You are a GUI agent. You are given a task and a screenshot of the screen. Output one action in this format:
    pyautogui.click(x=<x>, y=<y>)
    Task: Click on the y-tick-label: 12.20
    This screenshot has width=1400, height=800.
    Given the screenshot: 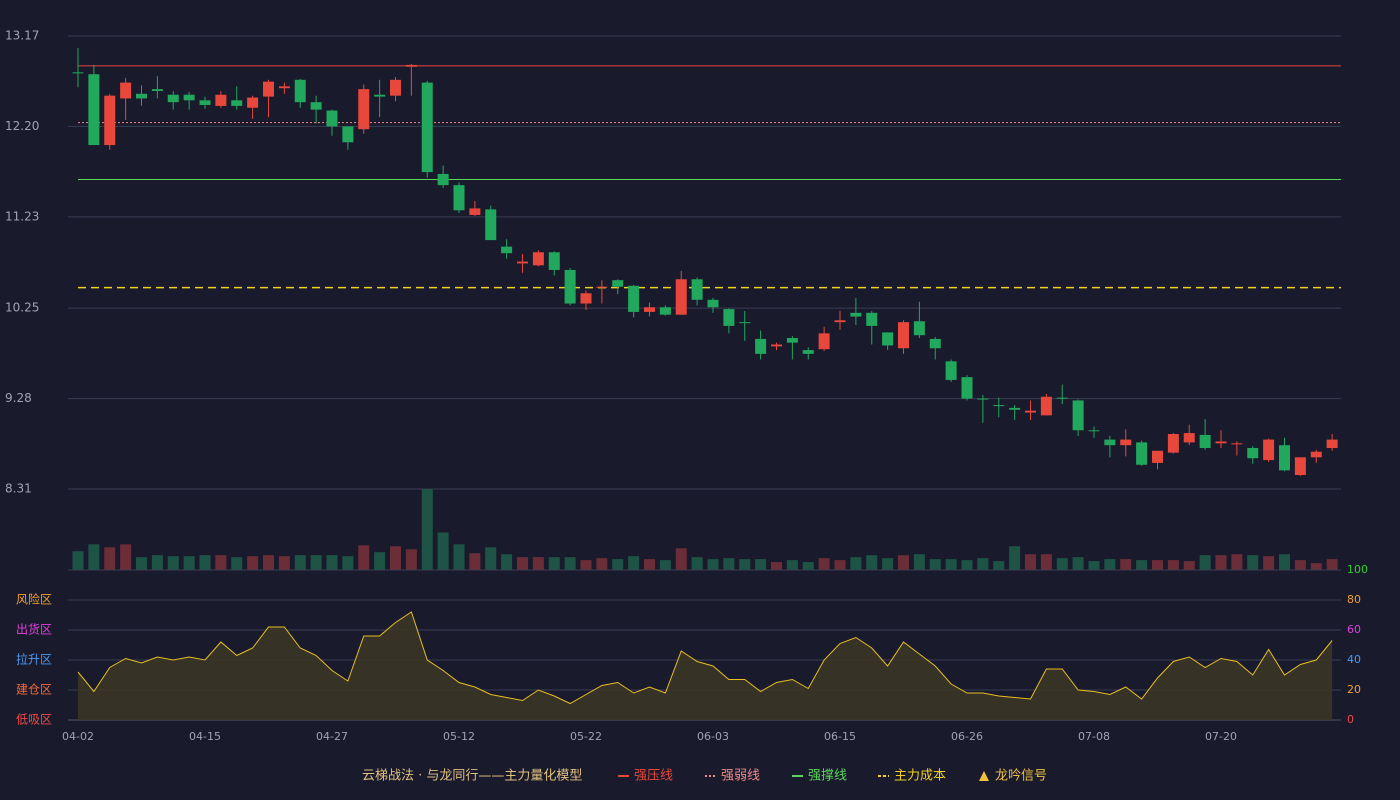 What is the action you would take?
    pyautogui.click(x=22, y=126)
    